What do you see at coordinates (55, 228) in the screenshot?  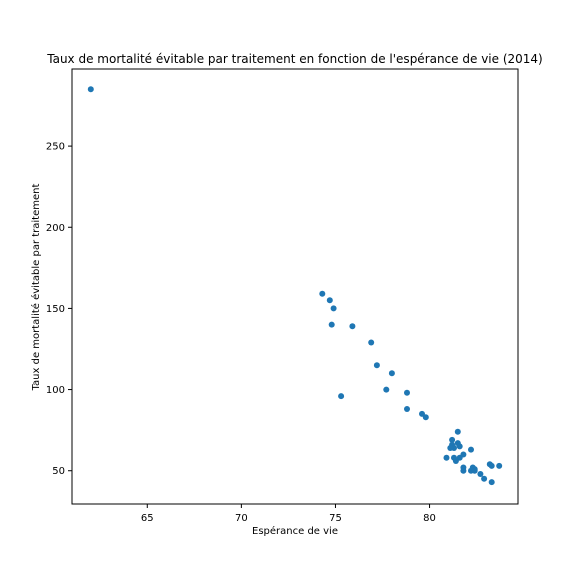 I see `y-tick-label-200: 200` at bounding box center [55, 228].